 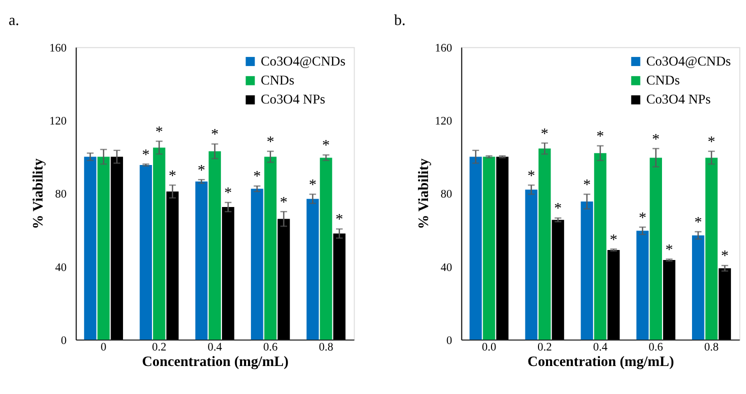 I want to click on chart-title: b., so click(x=400, y=21).